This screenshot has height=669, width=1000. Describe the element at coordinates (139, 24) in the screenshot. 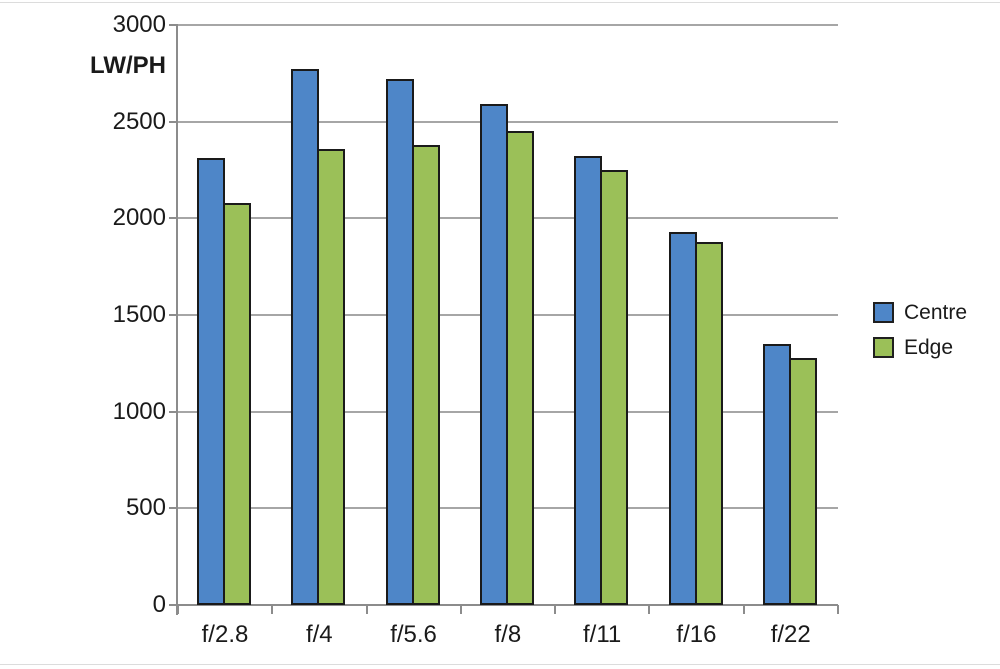

I see `y-tick-label-3000: 3000` at that location.